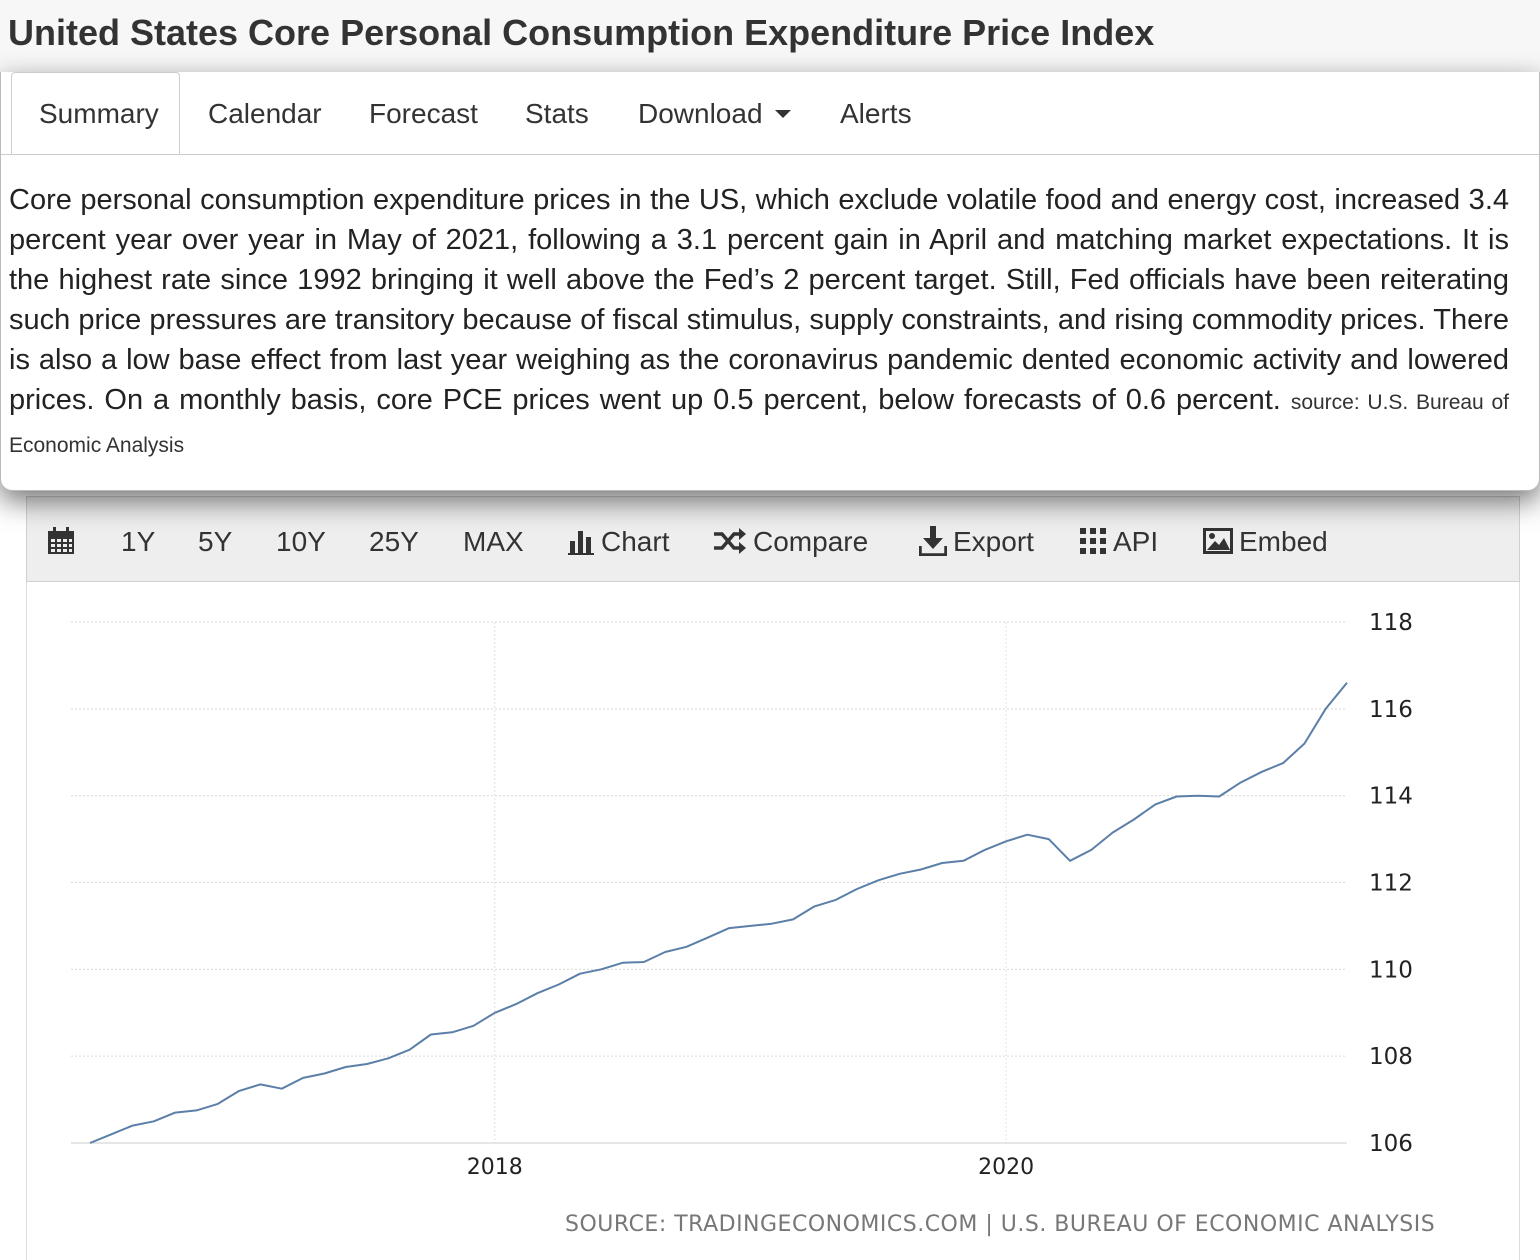 This screenshot has height=1260, width=1540. I want to click on y-tick-label: 114, so click(1391, 797).